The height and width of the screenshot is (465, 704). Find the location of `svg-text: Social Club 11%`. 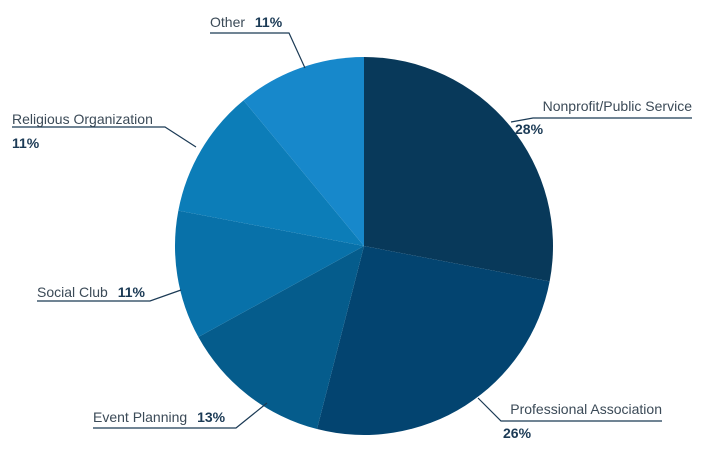

svg-text: Social Club 11% is located at coordinates (91, 292).